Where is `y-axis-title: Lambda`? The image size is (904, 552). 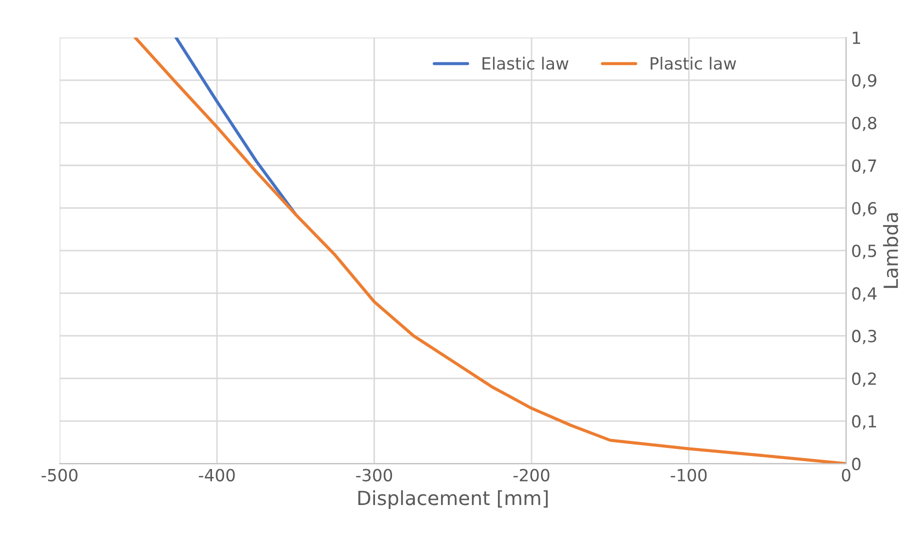
y-axis-title: Lambda is located at coordinates (890, 250).